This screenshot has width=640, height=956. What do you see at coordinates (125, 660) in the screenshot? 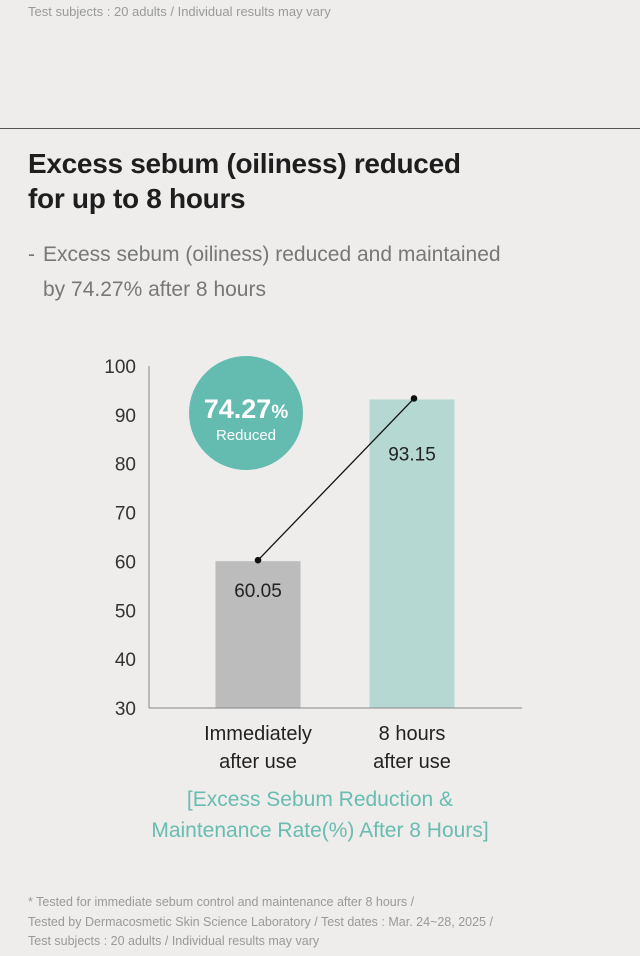
I see `y-tick-label: 40` at bounding box center [125, 660].